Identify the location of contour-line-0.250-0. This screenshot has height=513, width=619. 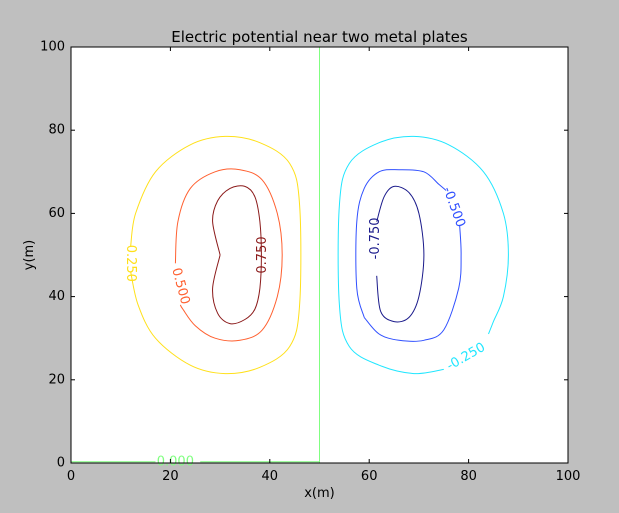
(216, 255).